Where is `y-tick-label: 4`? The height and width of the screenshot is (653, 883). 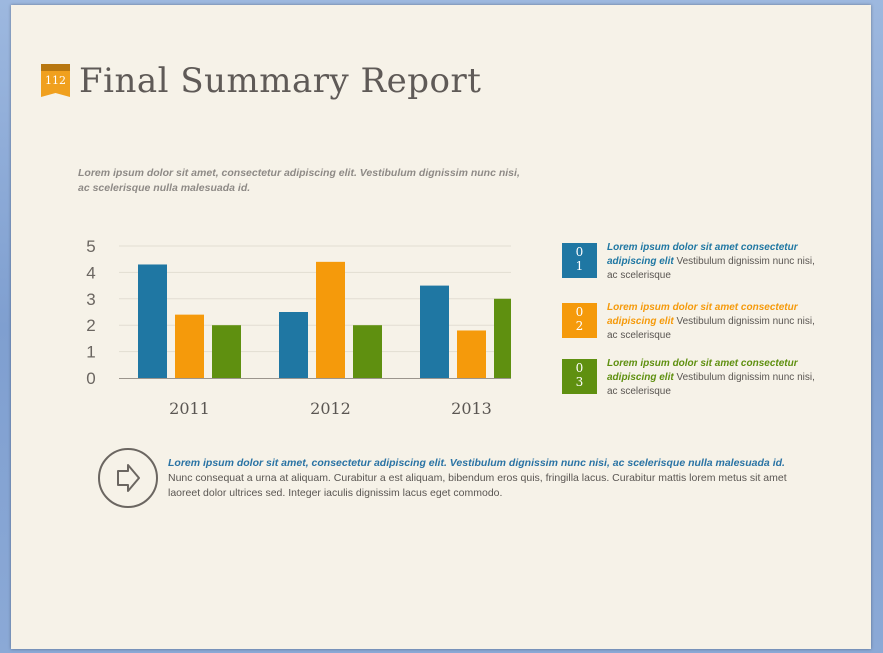
y-tick-label: 4 is located at coordinates (90, 272).